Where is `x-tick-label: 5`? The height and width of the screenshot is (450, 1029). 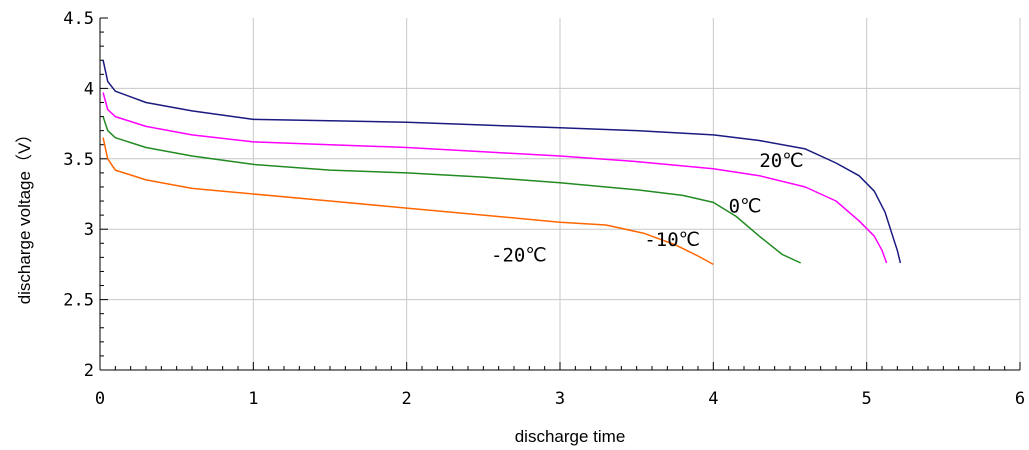
x-tick-label: 5 is located at coordinates (867, 399).